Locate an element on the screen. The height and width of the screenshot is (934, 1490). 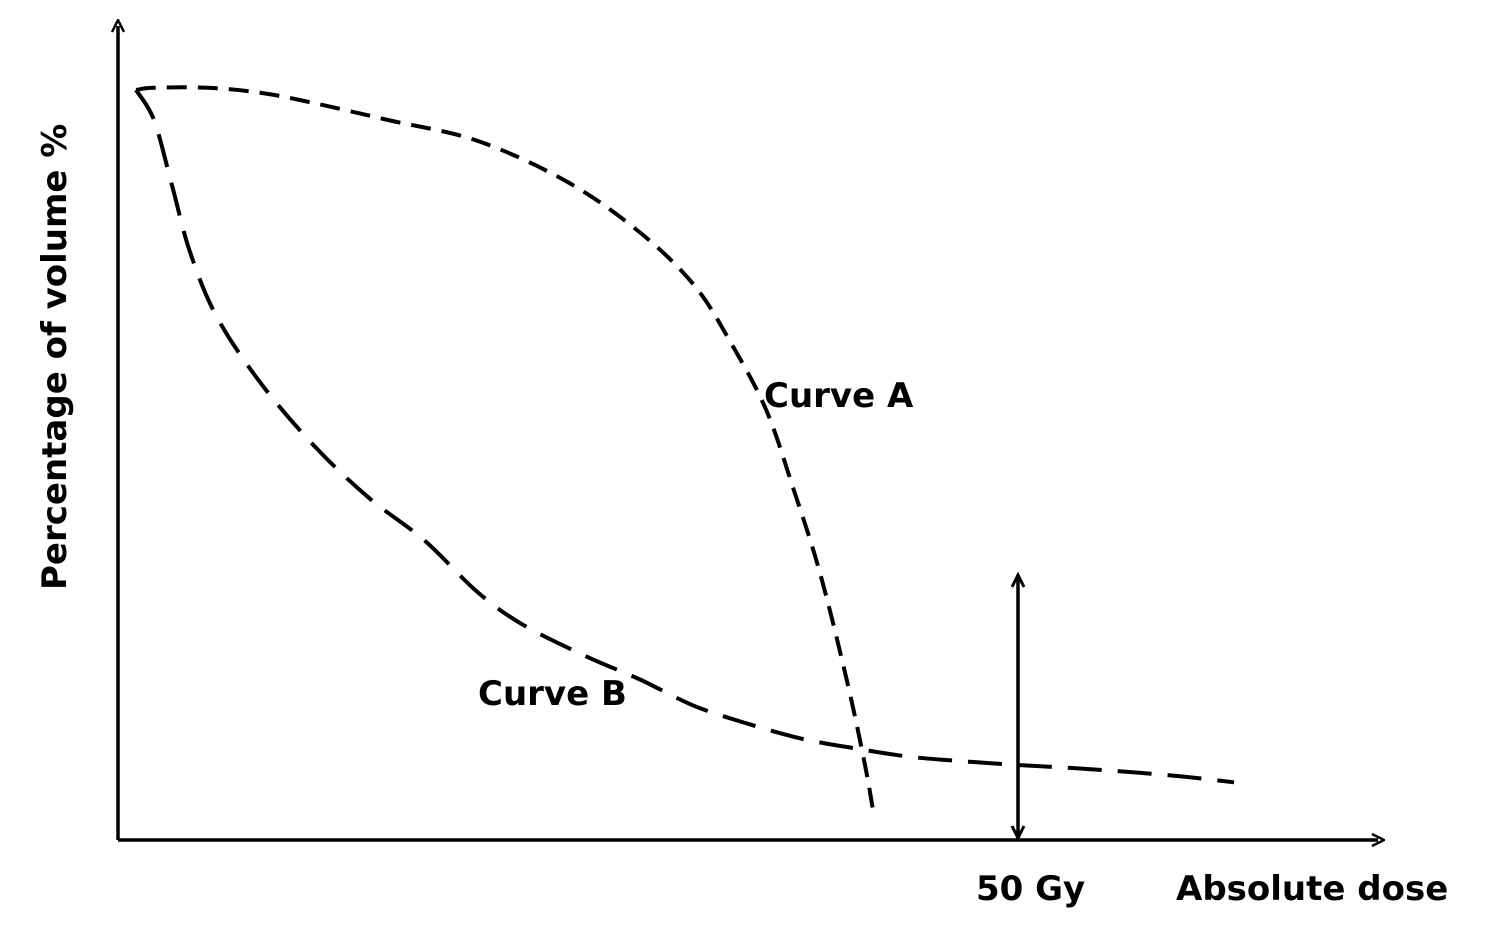
curve-a-label: Curve A is located at coordinates (839, 396).